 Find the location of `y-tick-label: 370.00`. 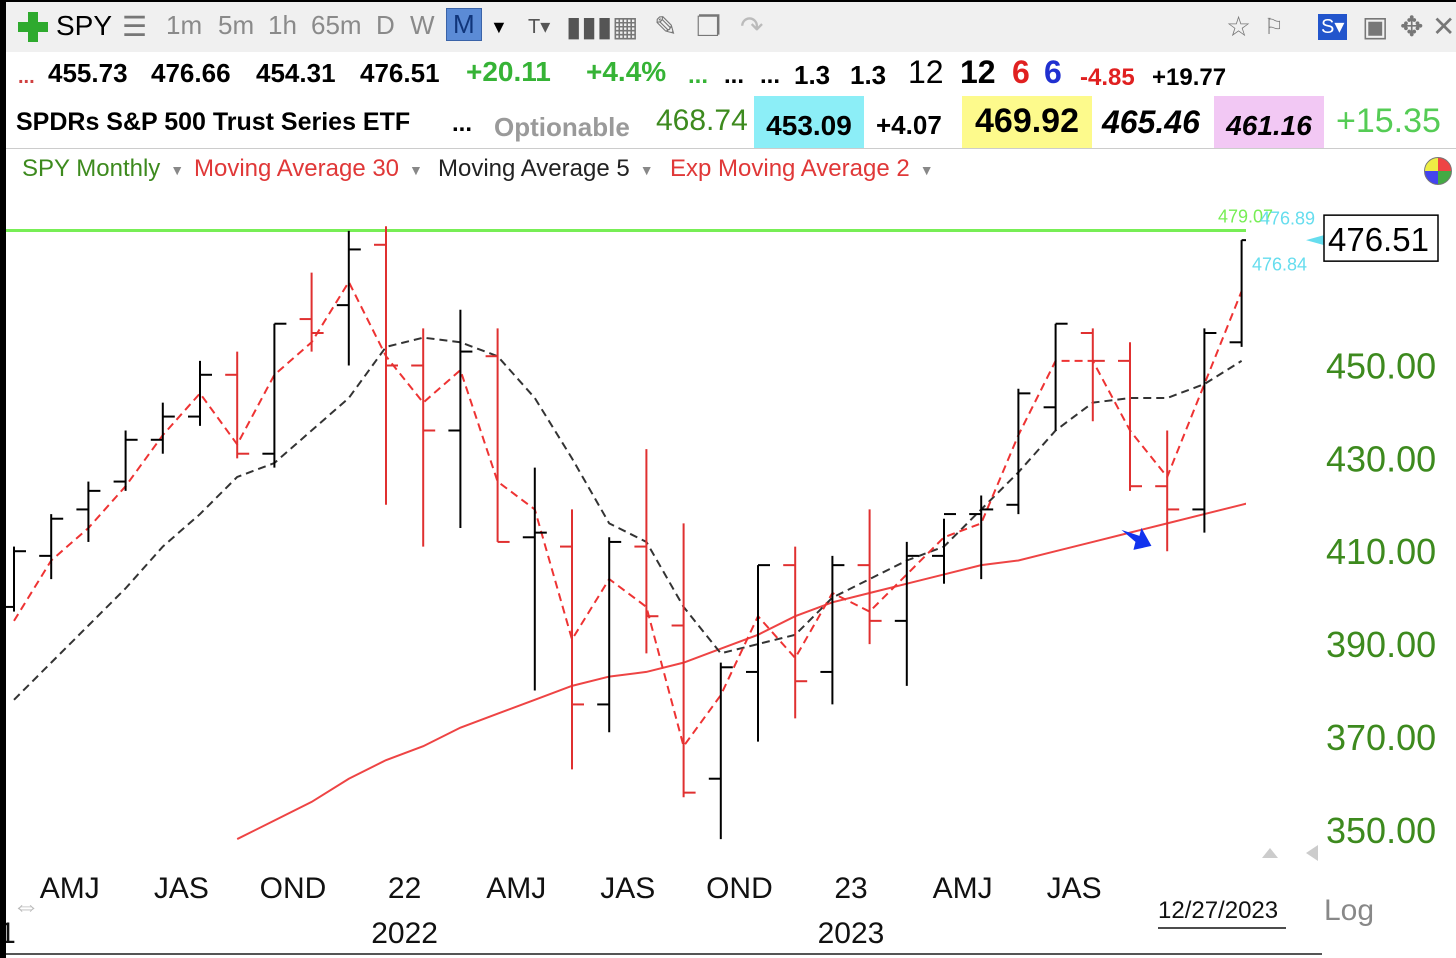

y-tick-label: 370.00 is located at coordinates (1381, 737).